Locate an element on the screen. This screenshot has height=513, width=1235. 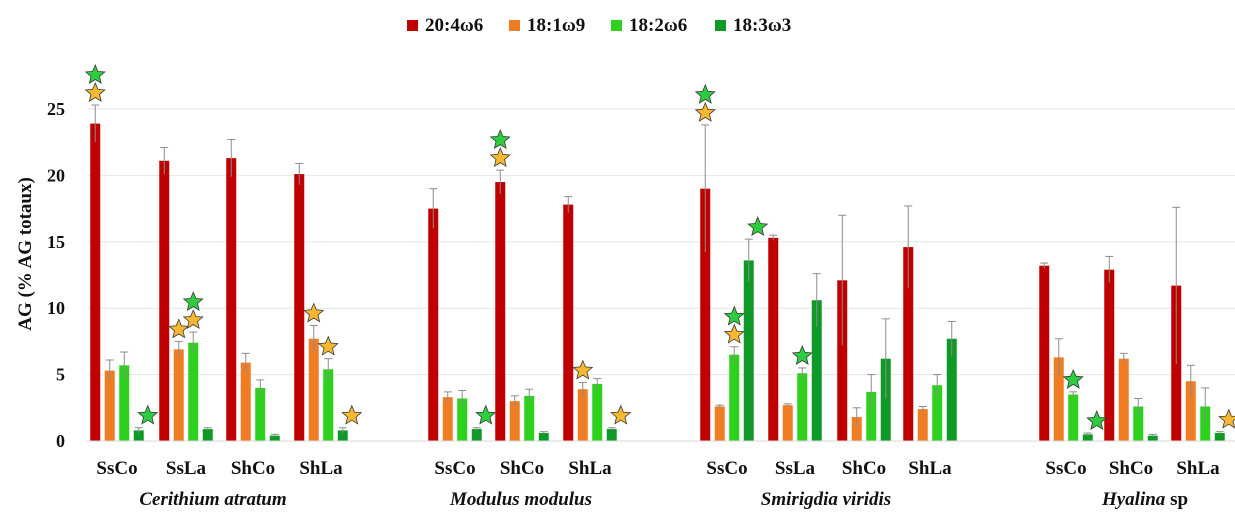
group-label: Modulus modulus is located at coordinates (520, 499).